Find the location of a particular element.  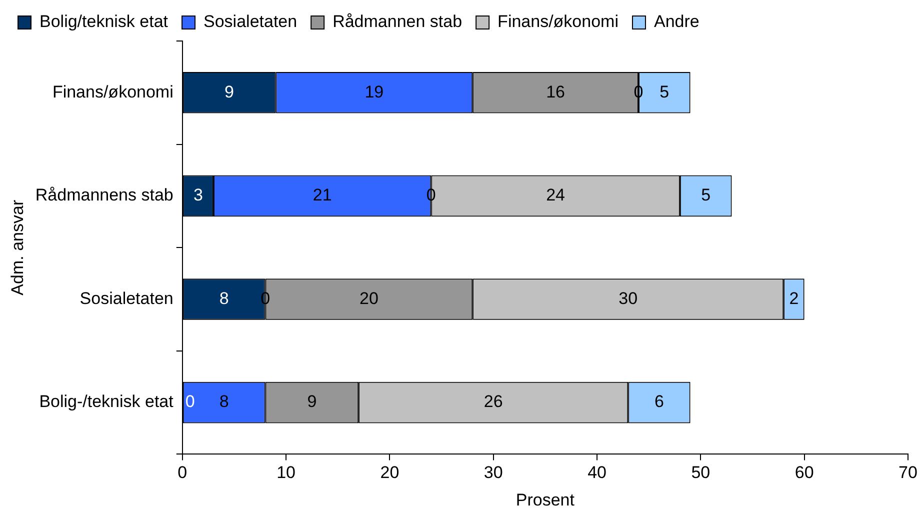

data-label: 2 is located at coordinates (794, 298).